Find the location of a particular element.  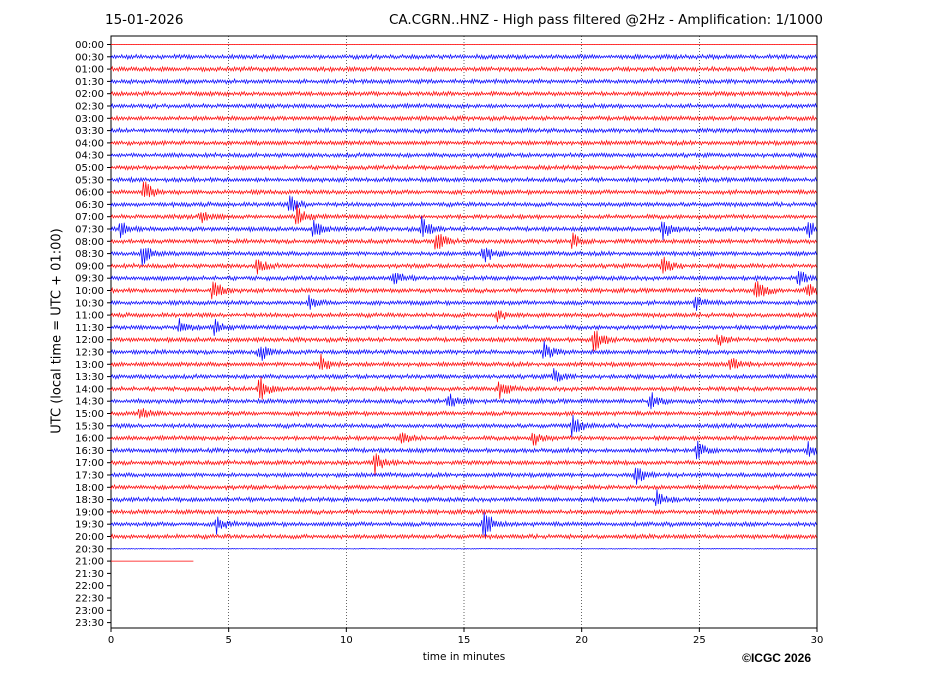

y-tick-label: 20:00 is located at coordinates (89, 537).